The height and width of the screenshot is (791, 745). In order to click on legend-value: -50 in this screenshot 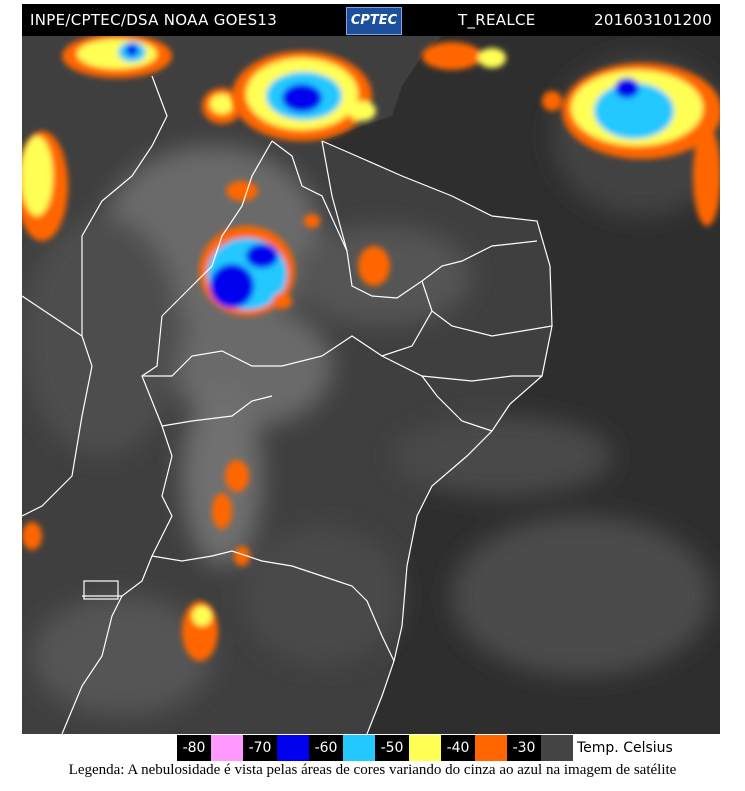, I will do `click(392, 748)`.